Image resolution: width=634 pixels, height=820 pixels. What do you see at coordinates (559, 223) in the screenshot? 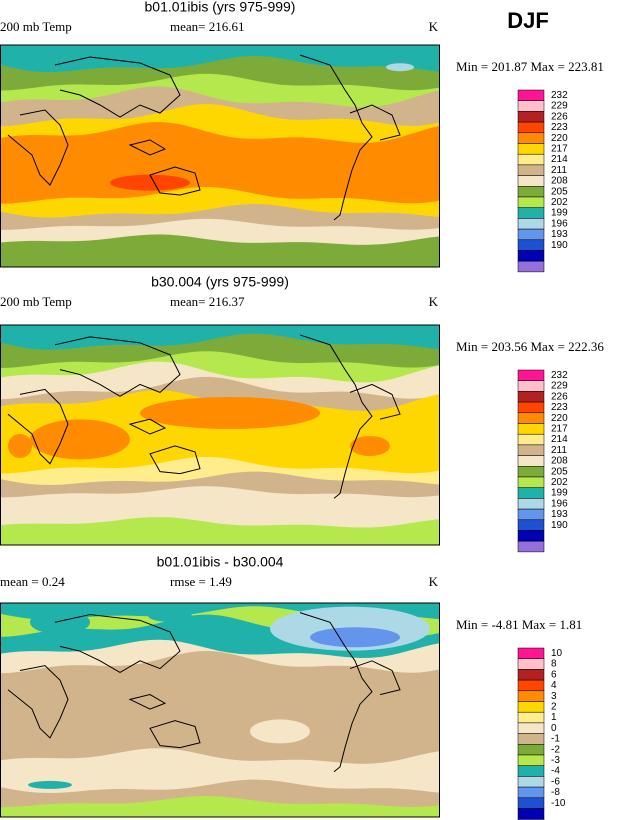
I see `colorbar-label: 196` at bounding box center [559, 223].